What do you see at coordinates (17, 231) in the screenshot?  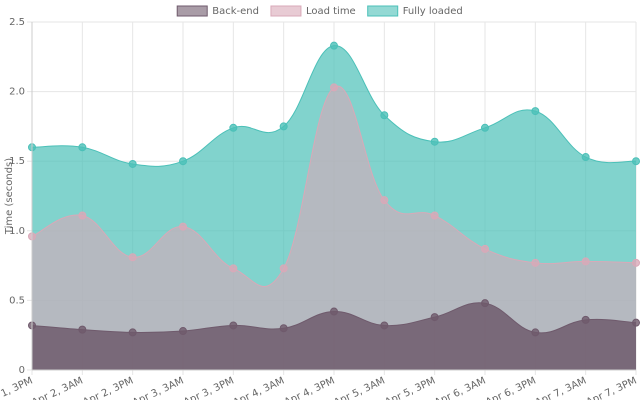 I see `y-tick-label: 1.0` at bounding box center [17, 231].